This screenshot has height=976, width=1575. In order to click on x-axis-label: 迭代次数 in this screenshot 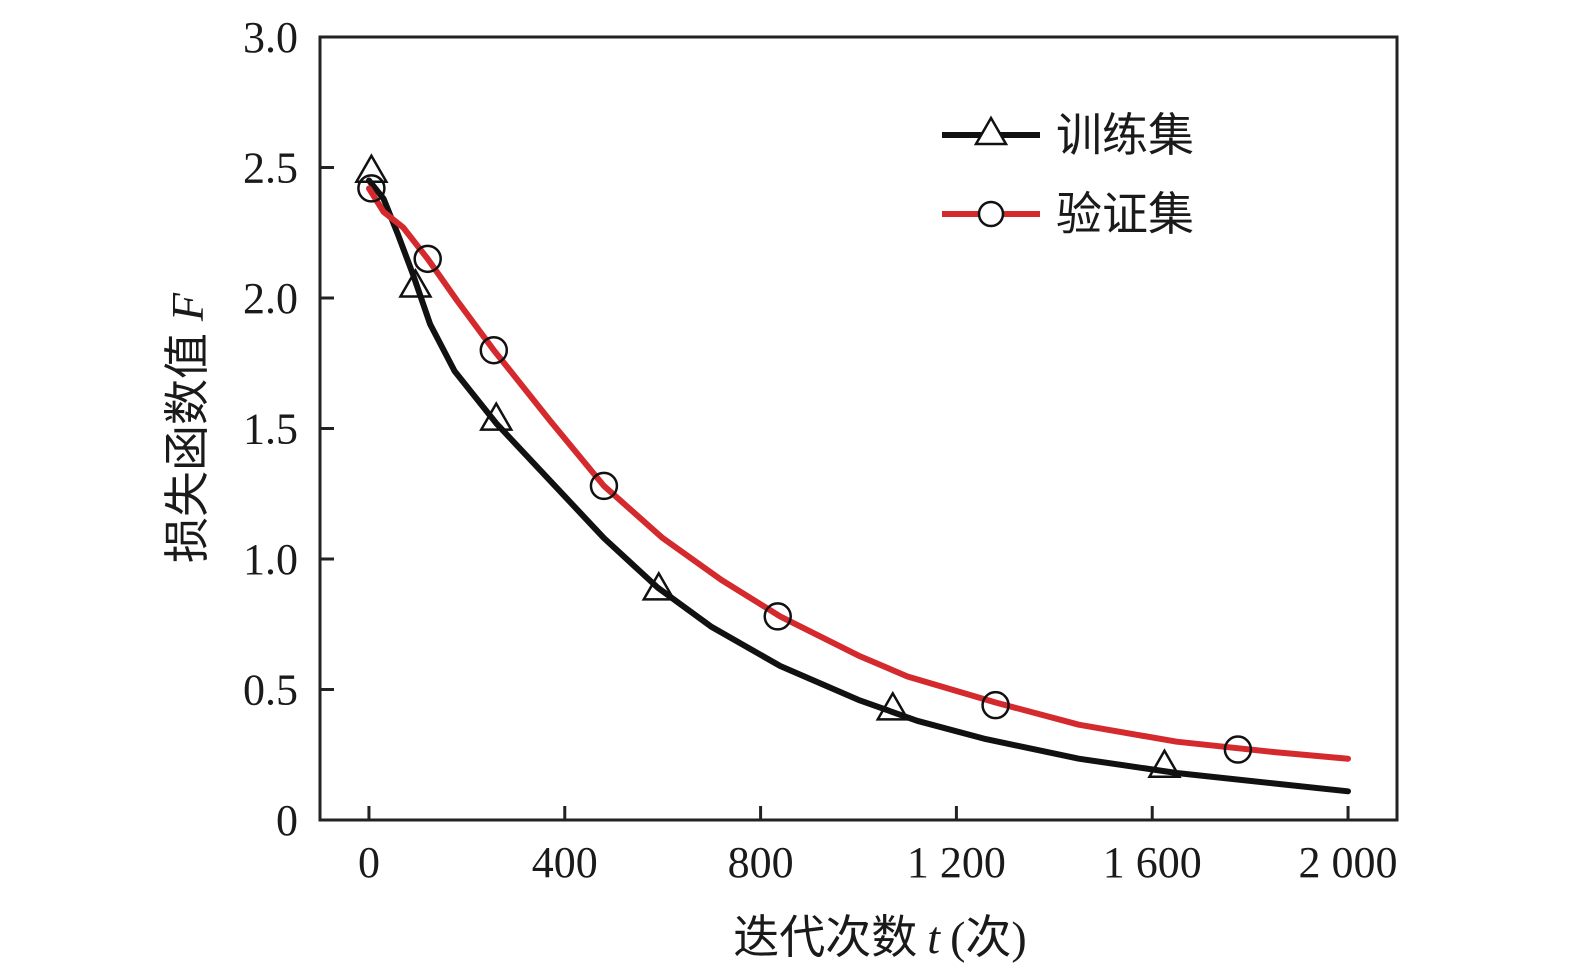, I will do `click(825, 937)`.